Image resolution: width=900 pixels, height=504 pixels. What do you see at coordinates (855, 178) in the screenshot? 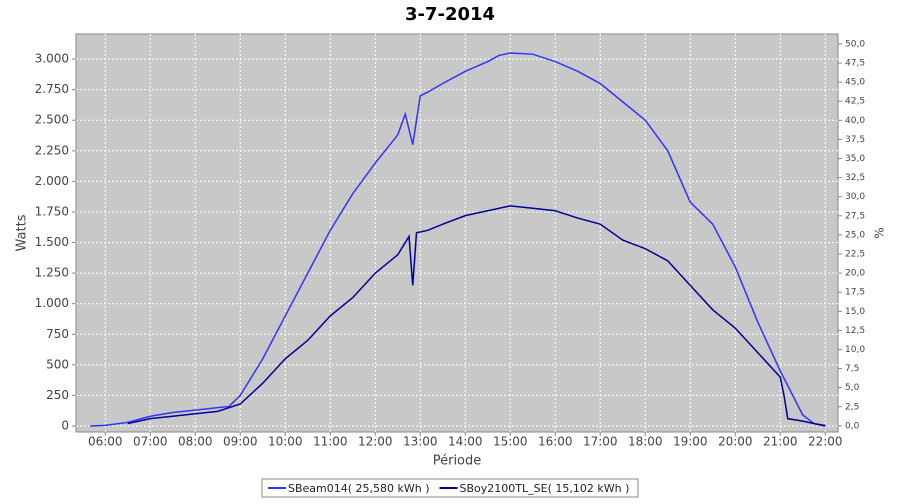
I see `y2-tick-label: 32,5` at bounding box center [855, 178].